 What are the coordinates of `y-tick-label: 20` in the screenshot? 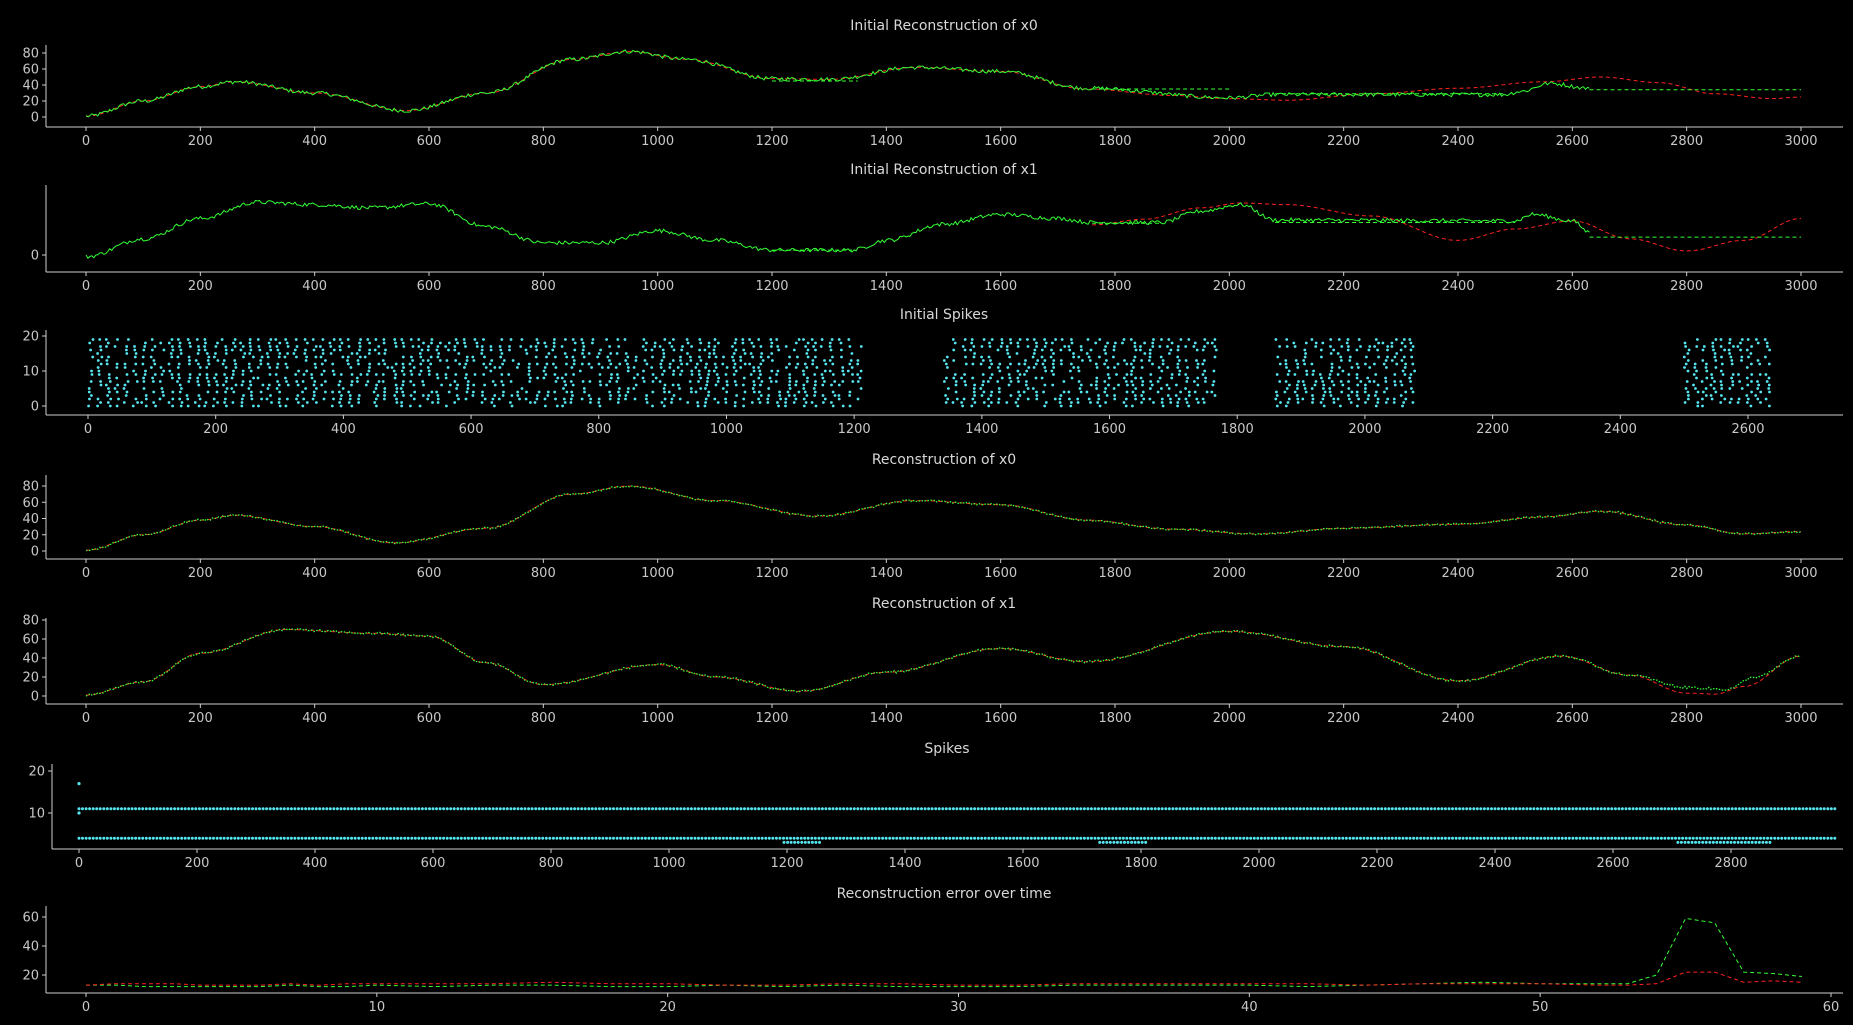 It's located at (30, 678).